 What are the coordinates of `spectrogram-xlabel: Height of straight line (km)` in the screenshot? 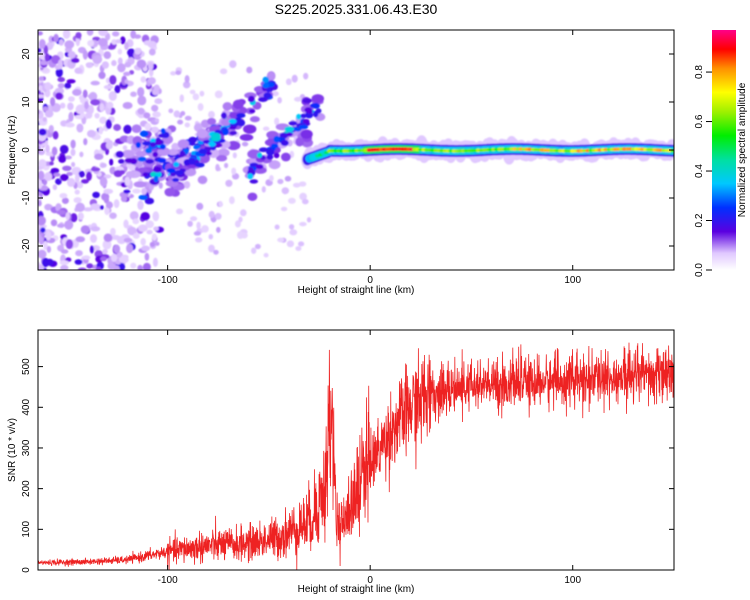 It's located at (356, 290).